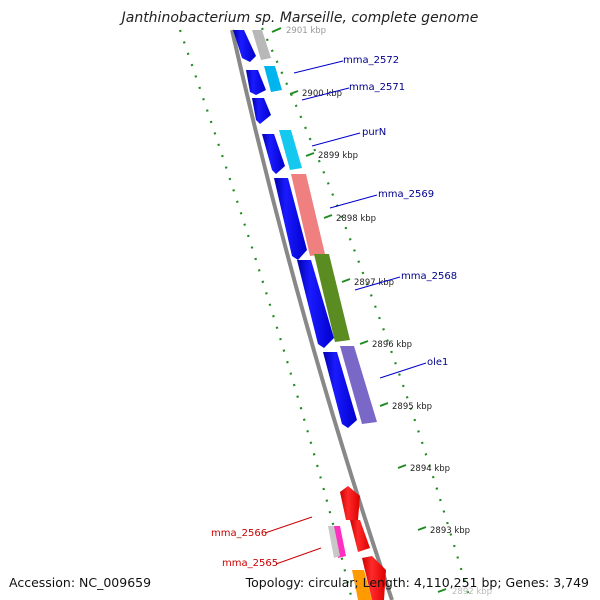 The height and width of the screenshot is (600, 600). I want to click on gene-label-purn: purN, so click(374, 132).